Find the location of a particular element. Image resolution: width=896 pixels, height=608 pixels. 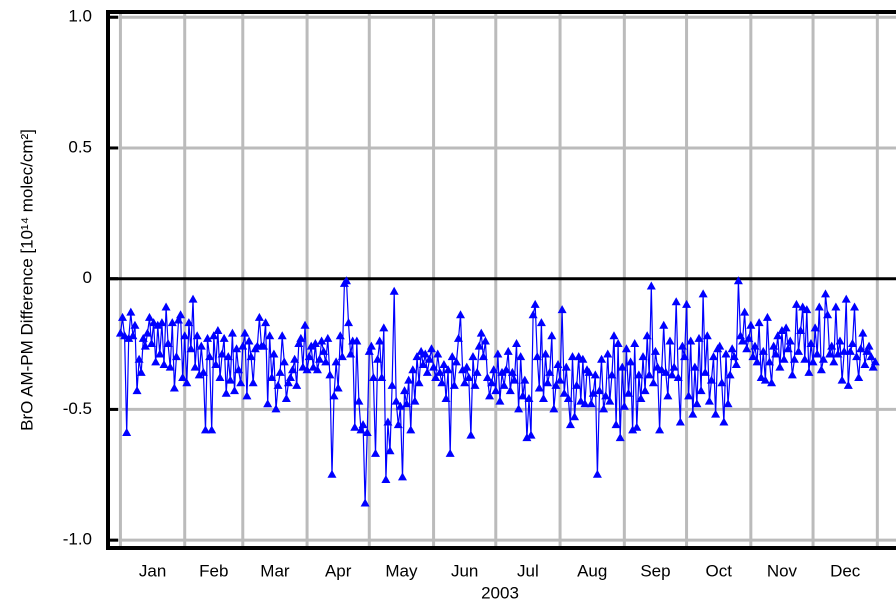

x-tick-label: Aug is located at coordinates (592, 570).